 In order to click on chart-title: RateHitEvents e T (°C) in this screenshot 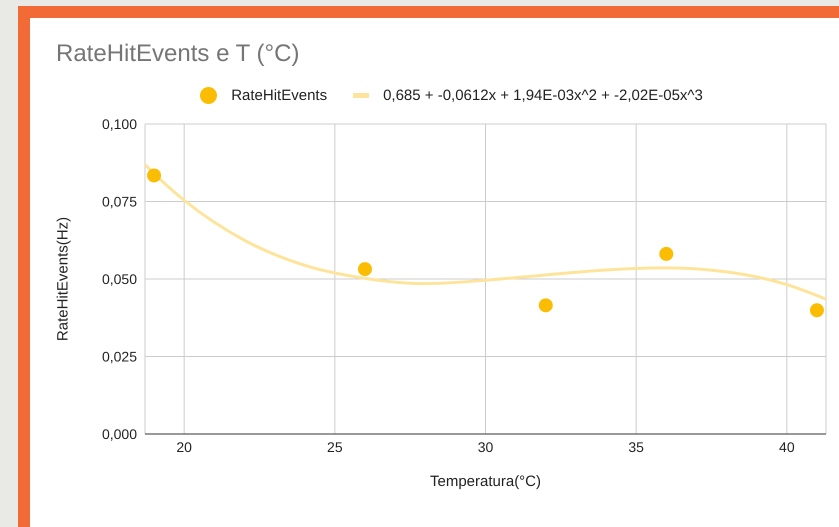, I will do `click(178, 54)`.